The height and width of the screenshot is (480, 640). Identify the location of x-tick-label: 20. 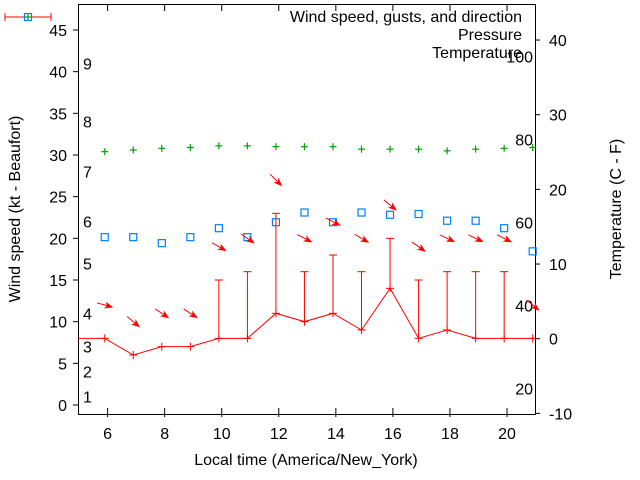
(507, 434).